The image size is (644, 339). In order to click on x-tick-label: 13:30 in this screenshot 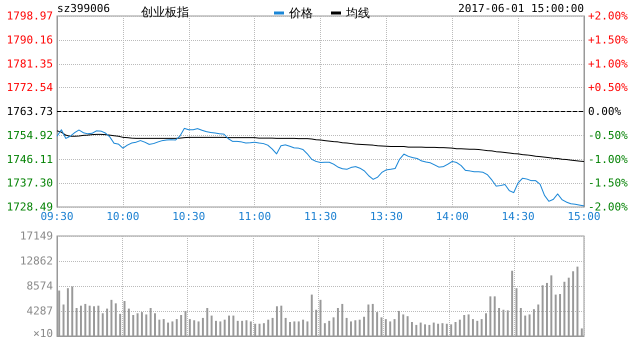, I will do `click(386, 216)`.